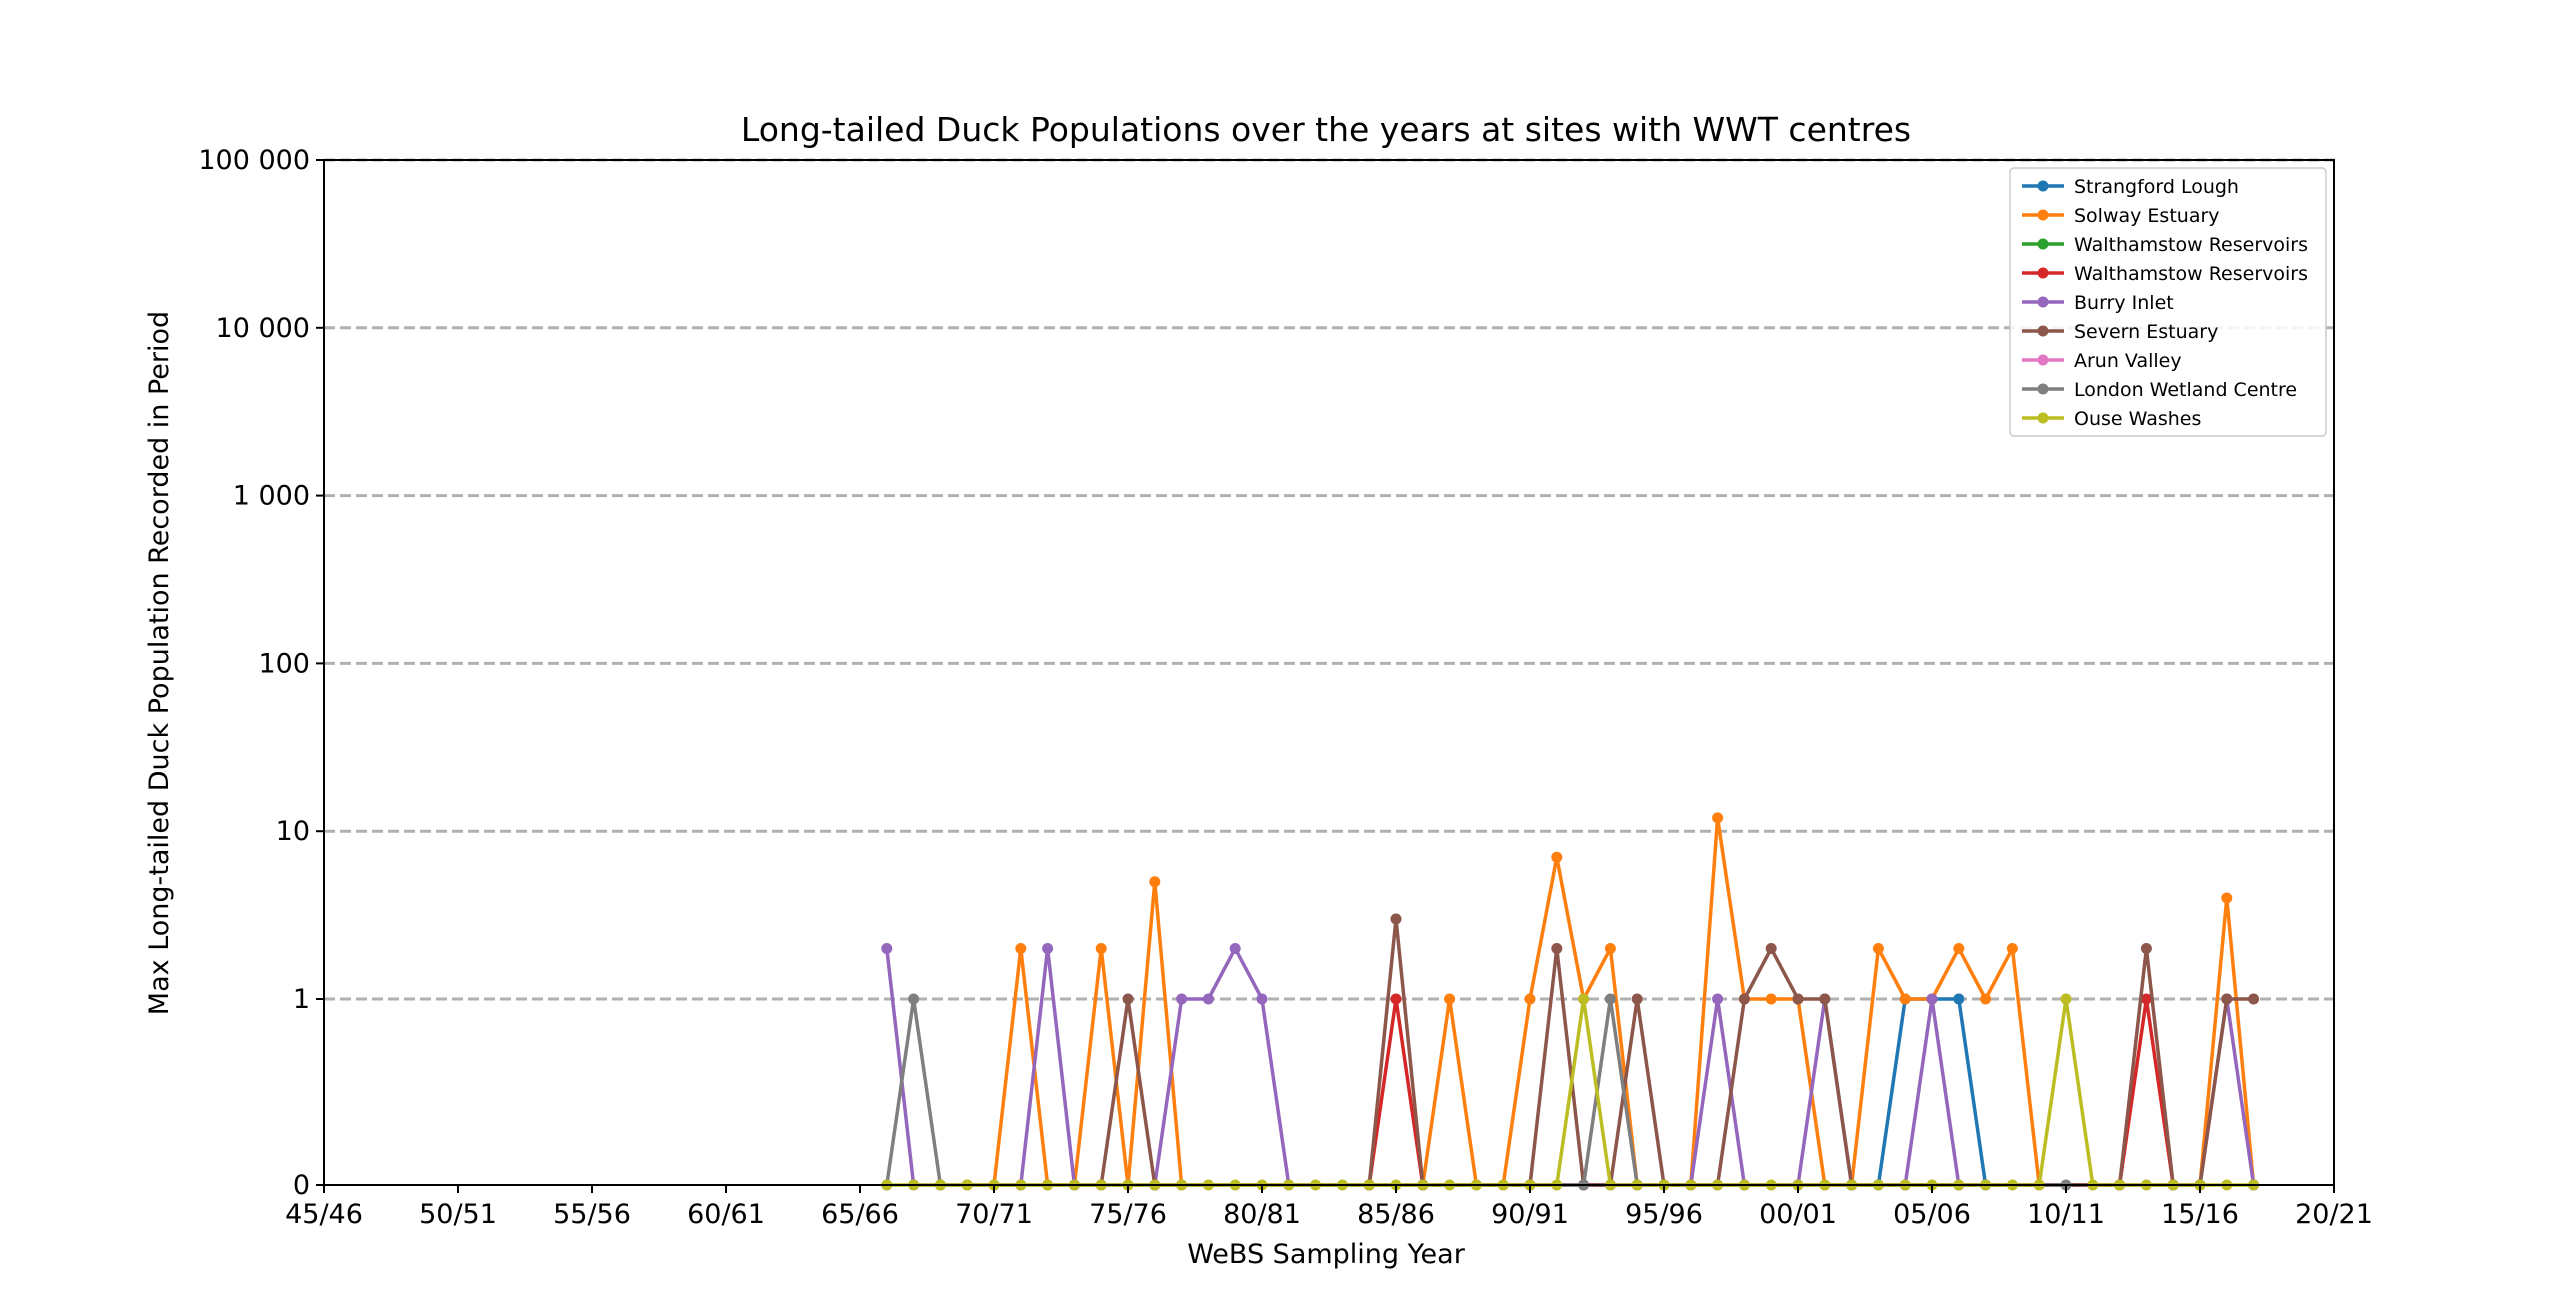 This screenshot has width=2560, height=1314. Describe the element at coordinates (2066, 1214) in the screenshot. I see `x-tick-label: 10/11` at that location.